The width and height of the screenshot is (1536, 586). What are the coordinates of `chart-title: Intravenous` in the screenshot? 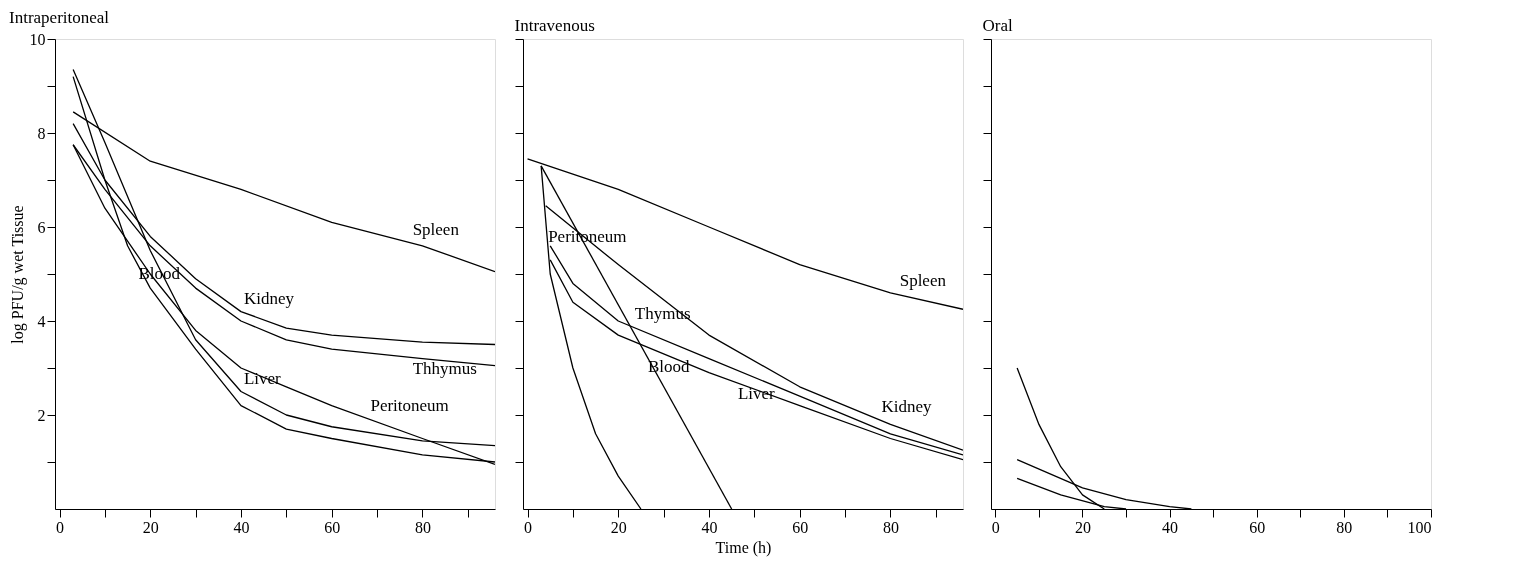 It's located at (554, 25).